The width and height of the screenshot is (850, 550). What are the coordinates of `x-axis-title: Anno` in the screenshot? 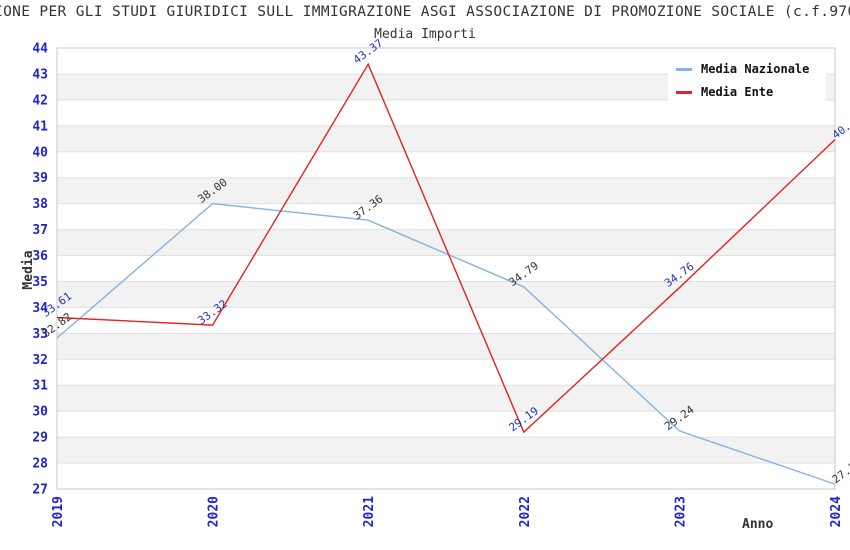 It's located at (758, 524).